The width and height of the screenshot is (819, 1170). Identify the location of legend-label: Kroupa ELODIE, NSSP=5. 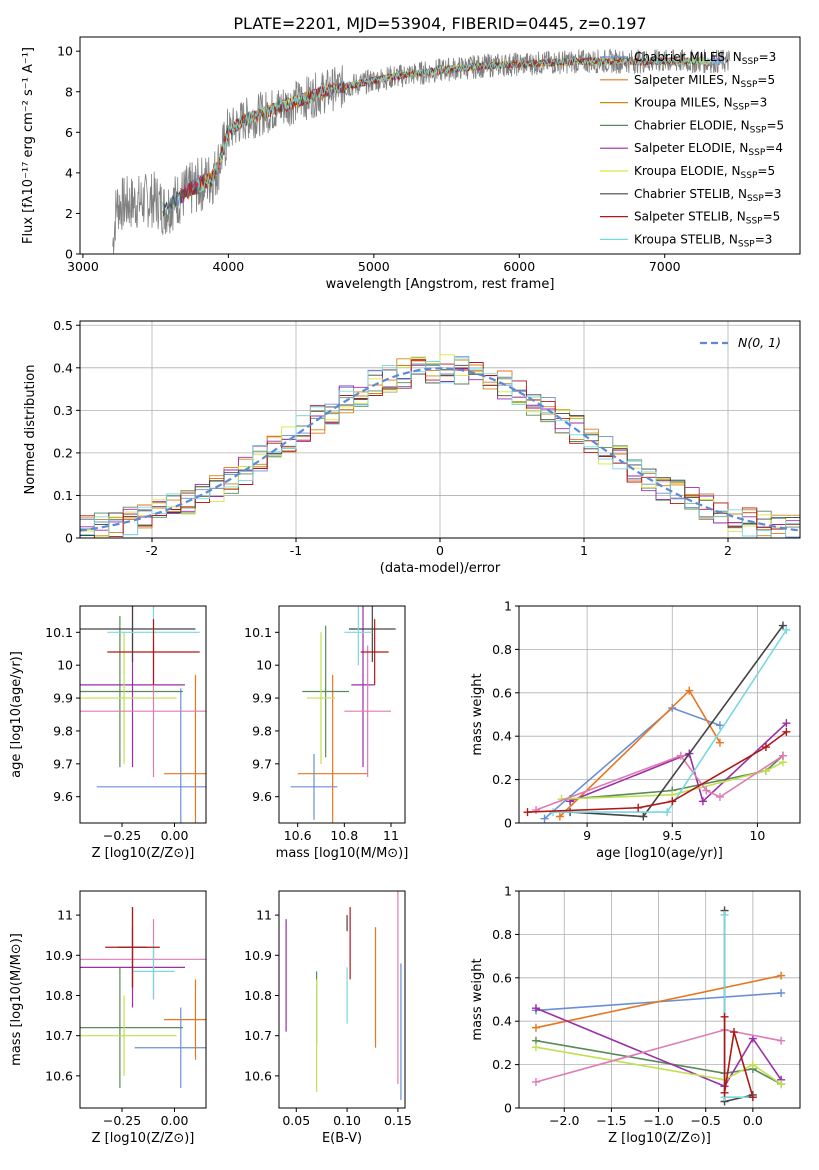
(704, 172).